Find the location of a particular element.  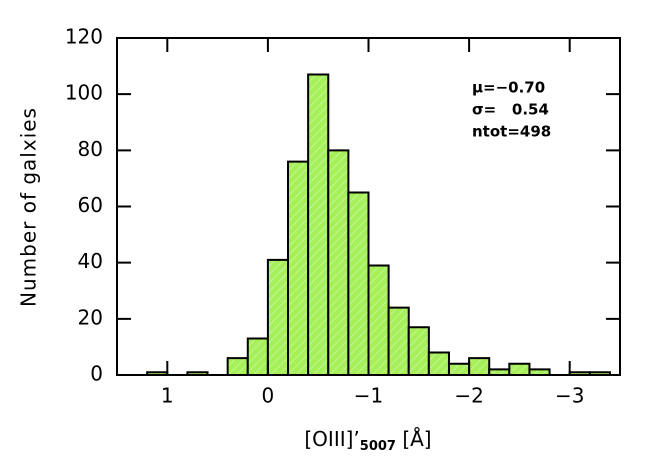

y-tick-label: 120 is located at coordinates (84, 37).